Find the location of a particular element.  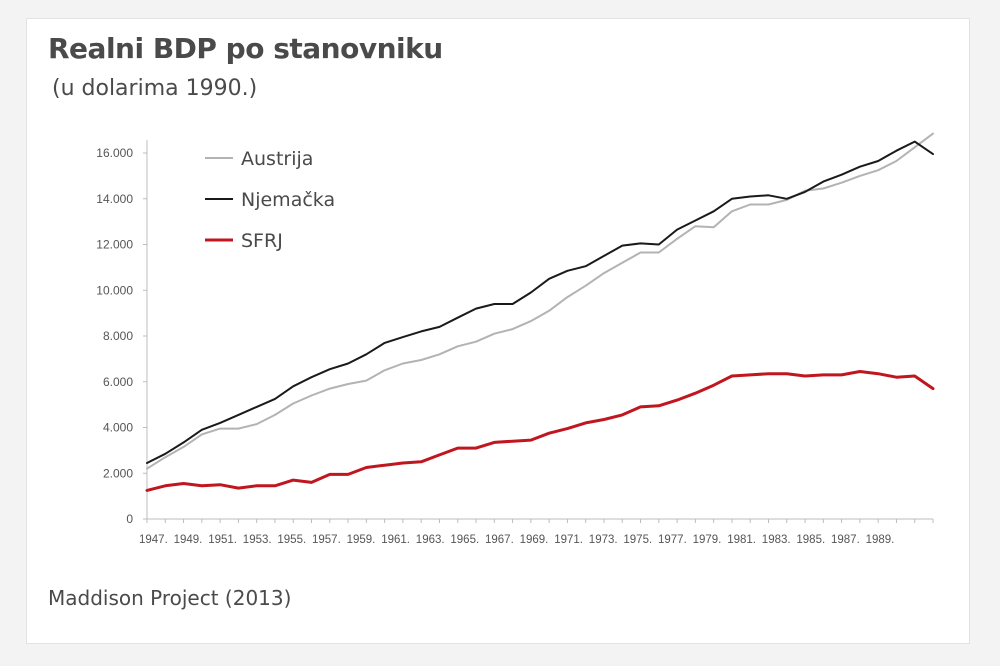

y-tick-label: 12.000 is located at coordinates (114, 245).